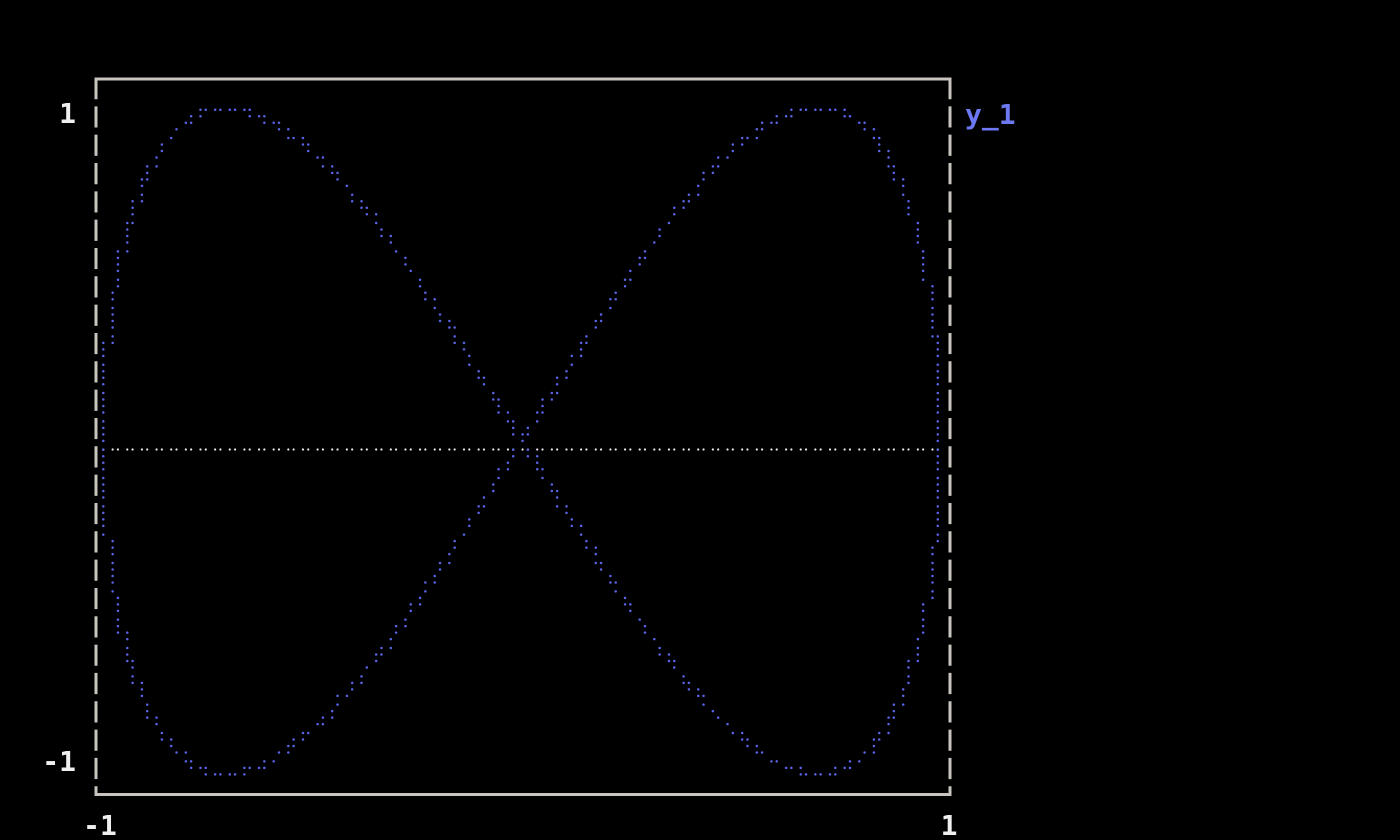  Describe the element at coordinates (67, 113) in the screenshot. I see `y-axis-max-tick-label: 1` at that location.